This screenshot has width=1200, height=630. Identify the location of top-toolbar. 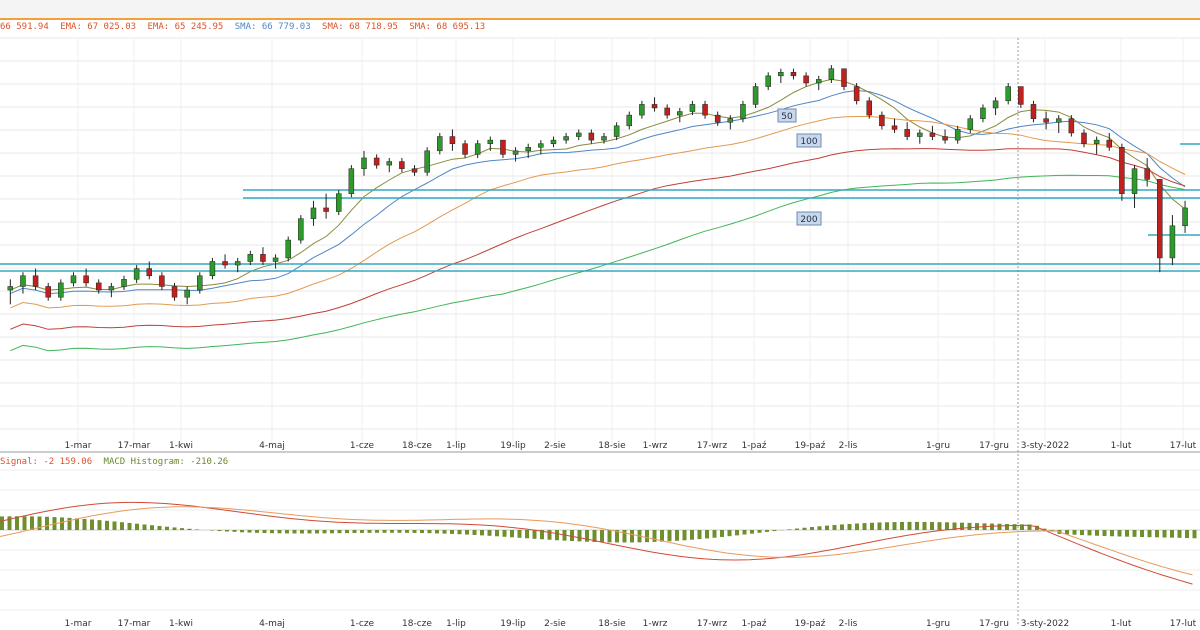
(600, 10).